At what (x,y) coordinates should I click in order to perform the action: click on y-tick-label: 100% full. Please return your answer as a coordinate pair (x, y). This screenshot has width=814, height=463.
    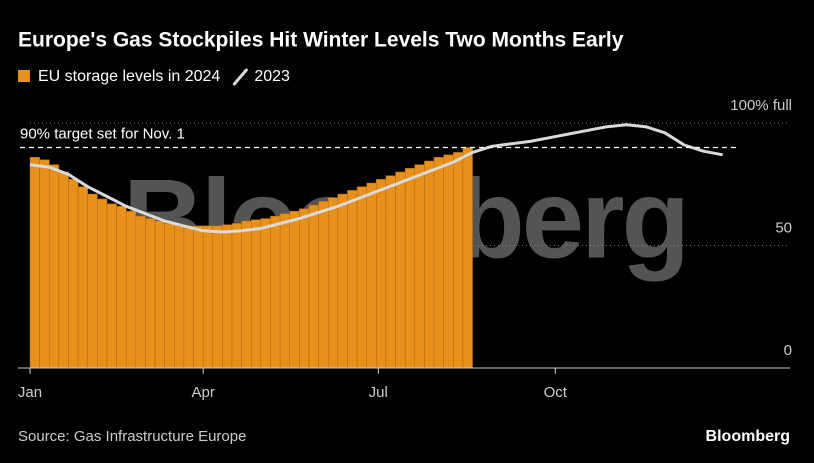
    Looking at the image, I should click on (761, 105).